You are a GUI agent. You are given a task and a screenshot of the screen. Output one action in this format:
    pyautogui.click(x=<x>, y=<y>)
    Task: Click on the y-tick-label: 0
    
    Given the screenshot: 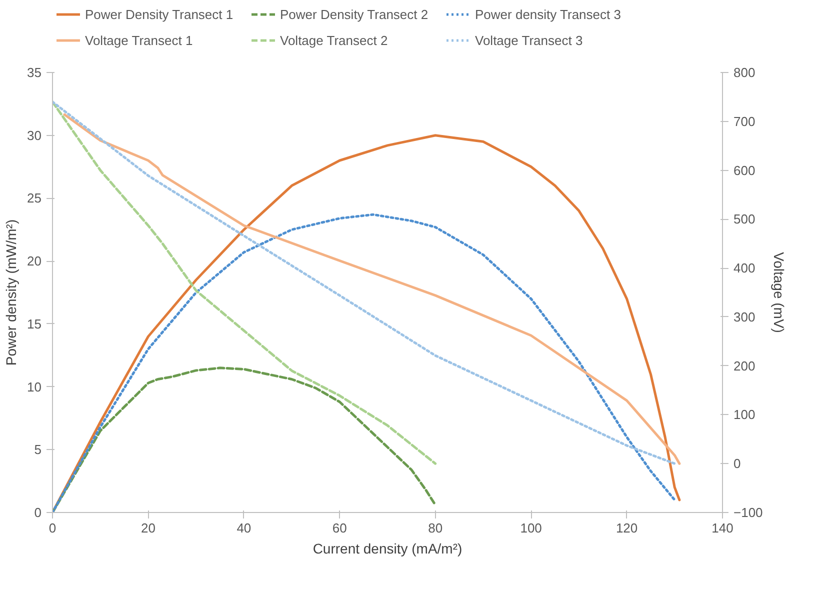 What is the action you would take?
    pyautogui.click(x=38, y=512)
    